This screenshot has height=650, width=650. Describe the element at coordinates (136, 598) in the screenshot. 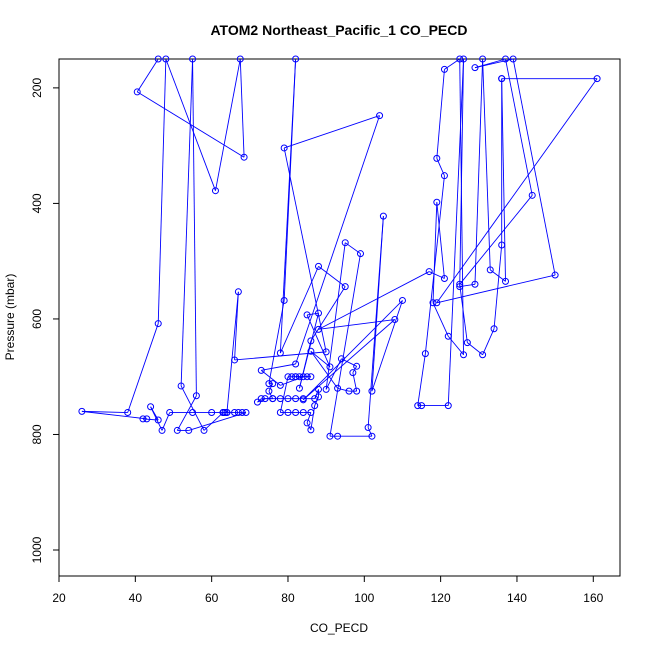

I see `x-tick-label: 40` at that location.